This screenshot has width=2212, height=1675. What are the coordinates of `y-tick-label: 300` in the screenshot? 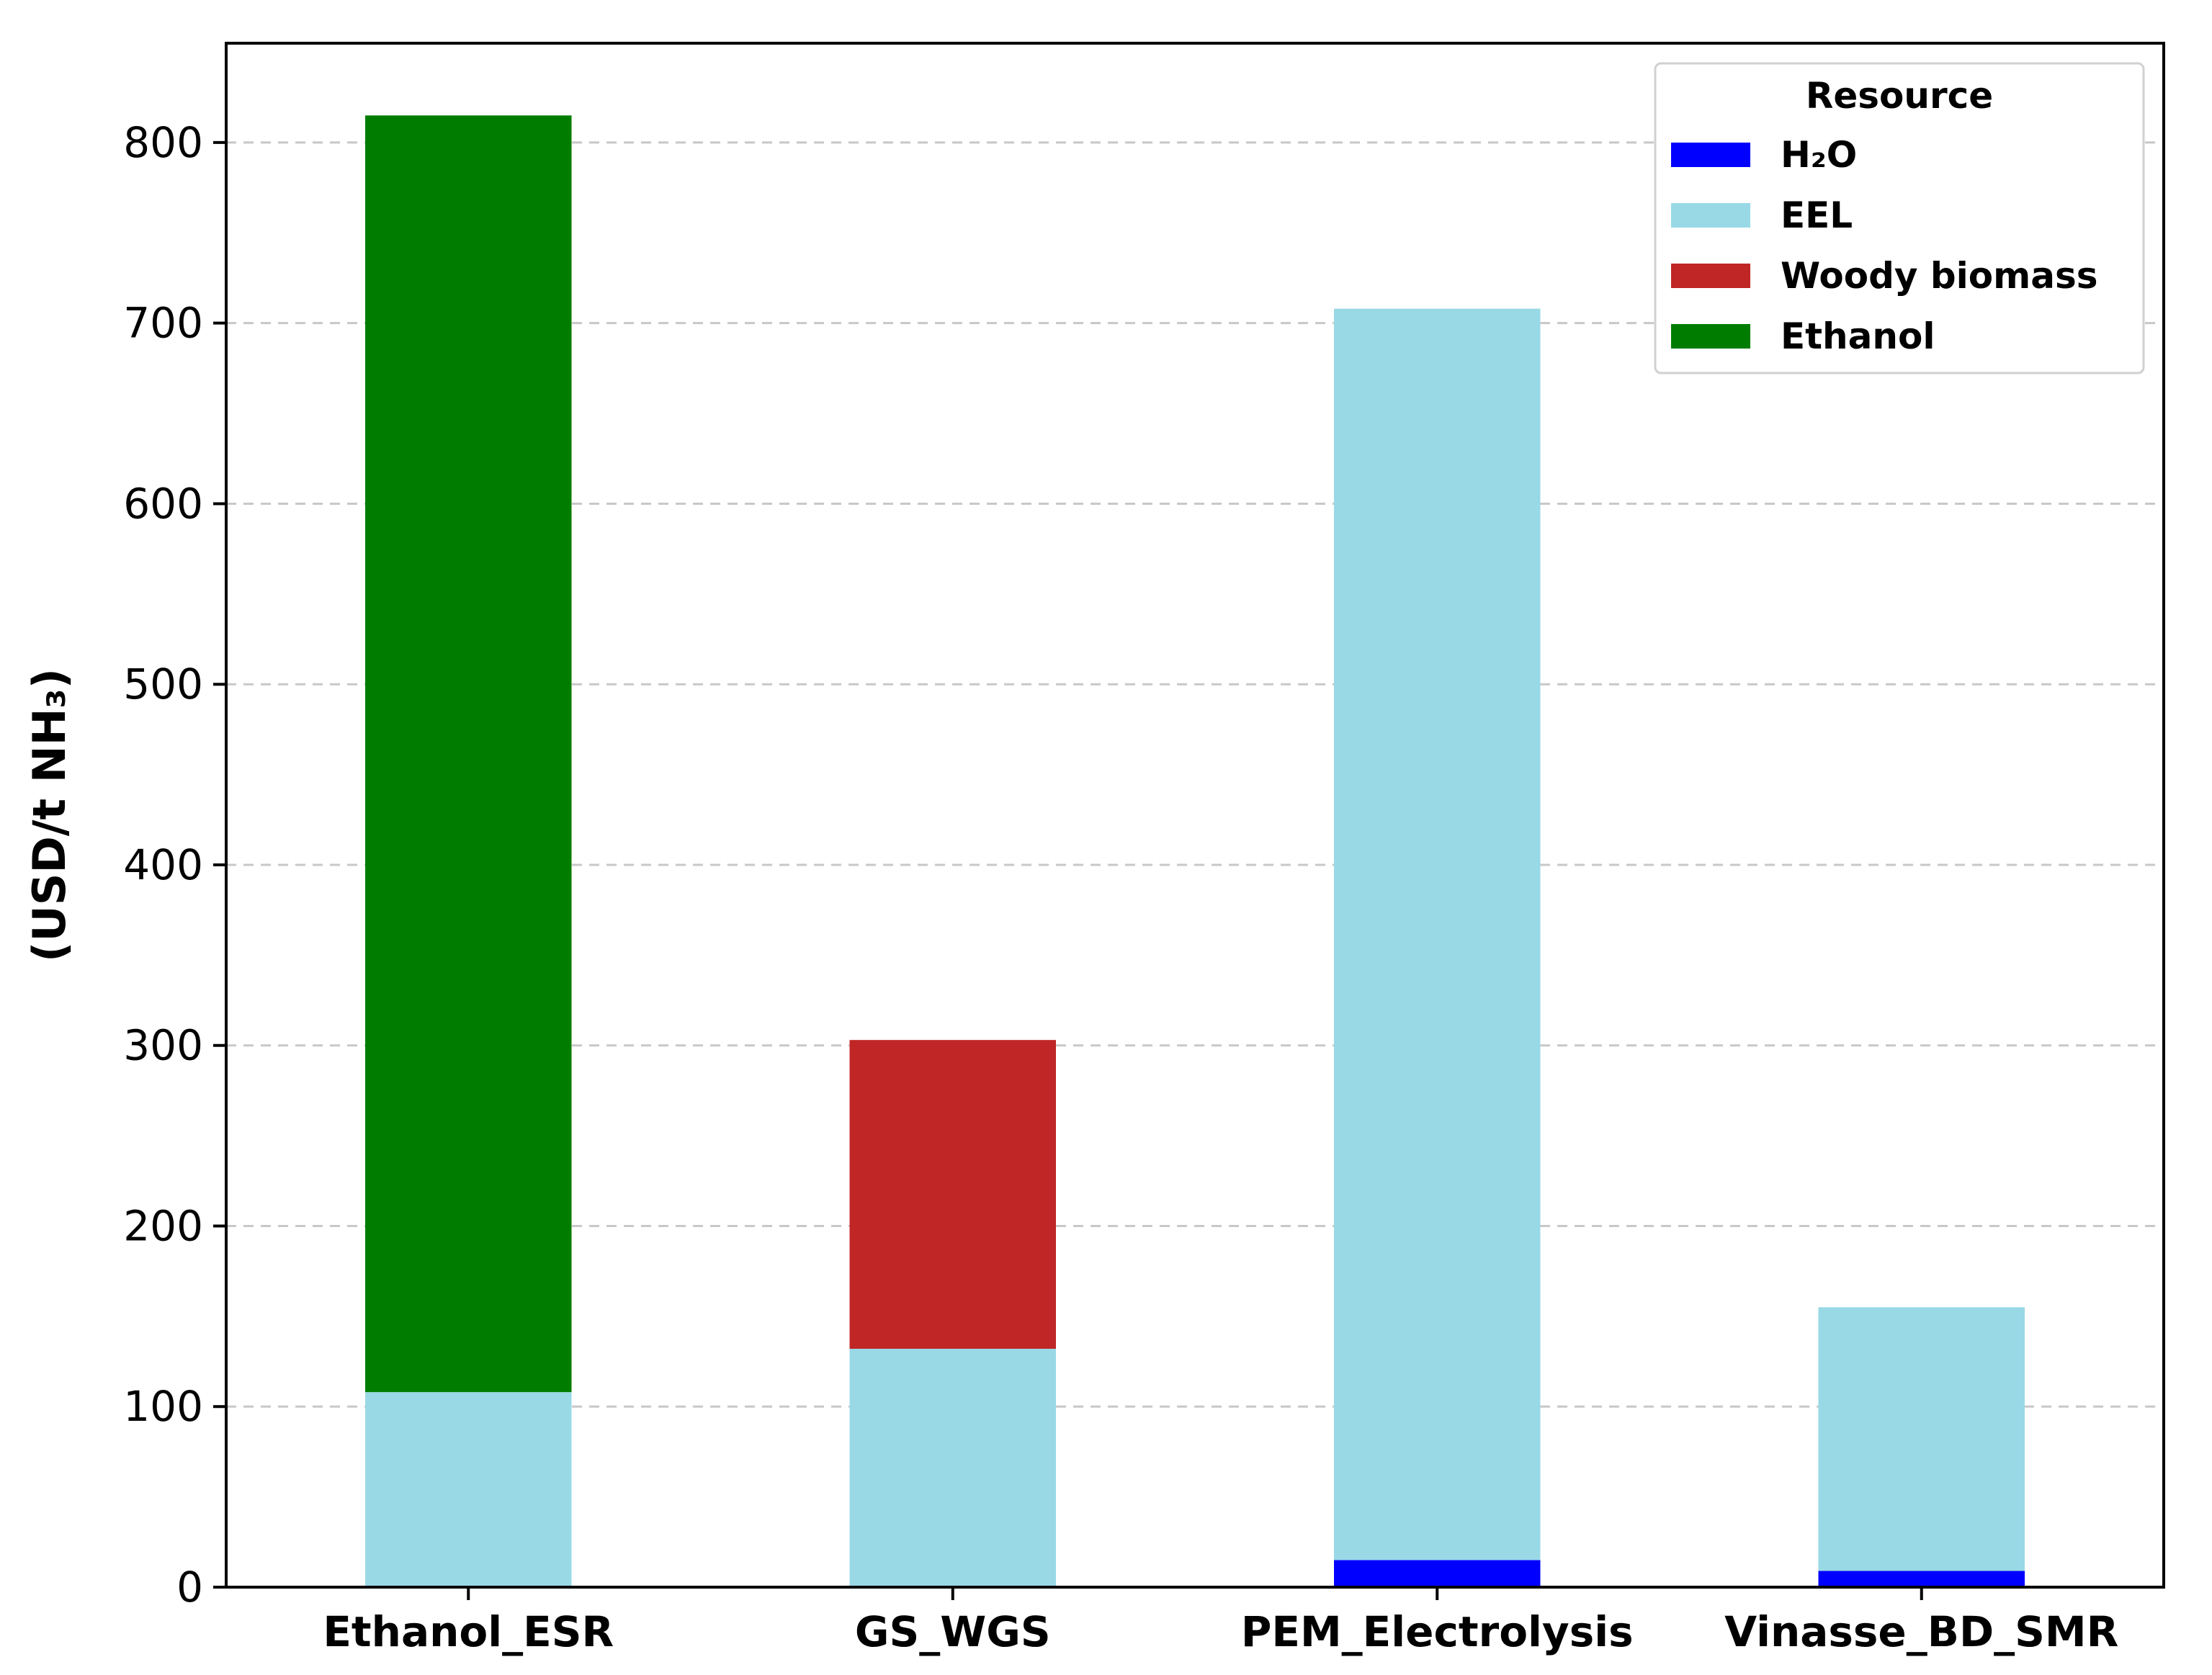 It's located at (163, 1045).